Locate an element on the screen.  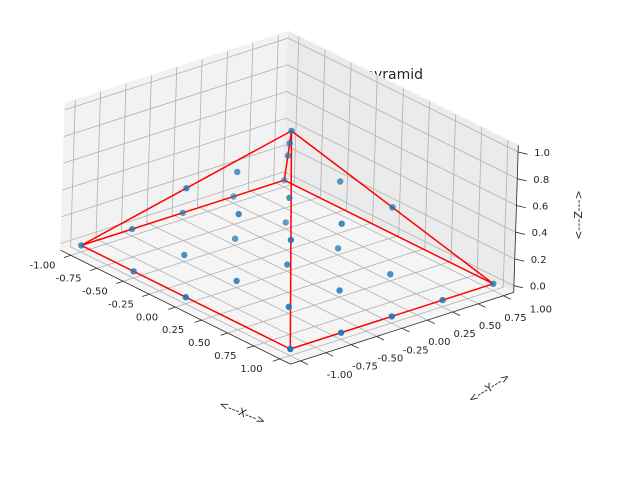
y-tick-label: 1.00 is located at coordinates (541, 310).